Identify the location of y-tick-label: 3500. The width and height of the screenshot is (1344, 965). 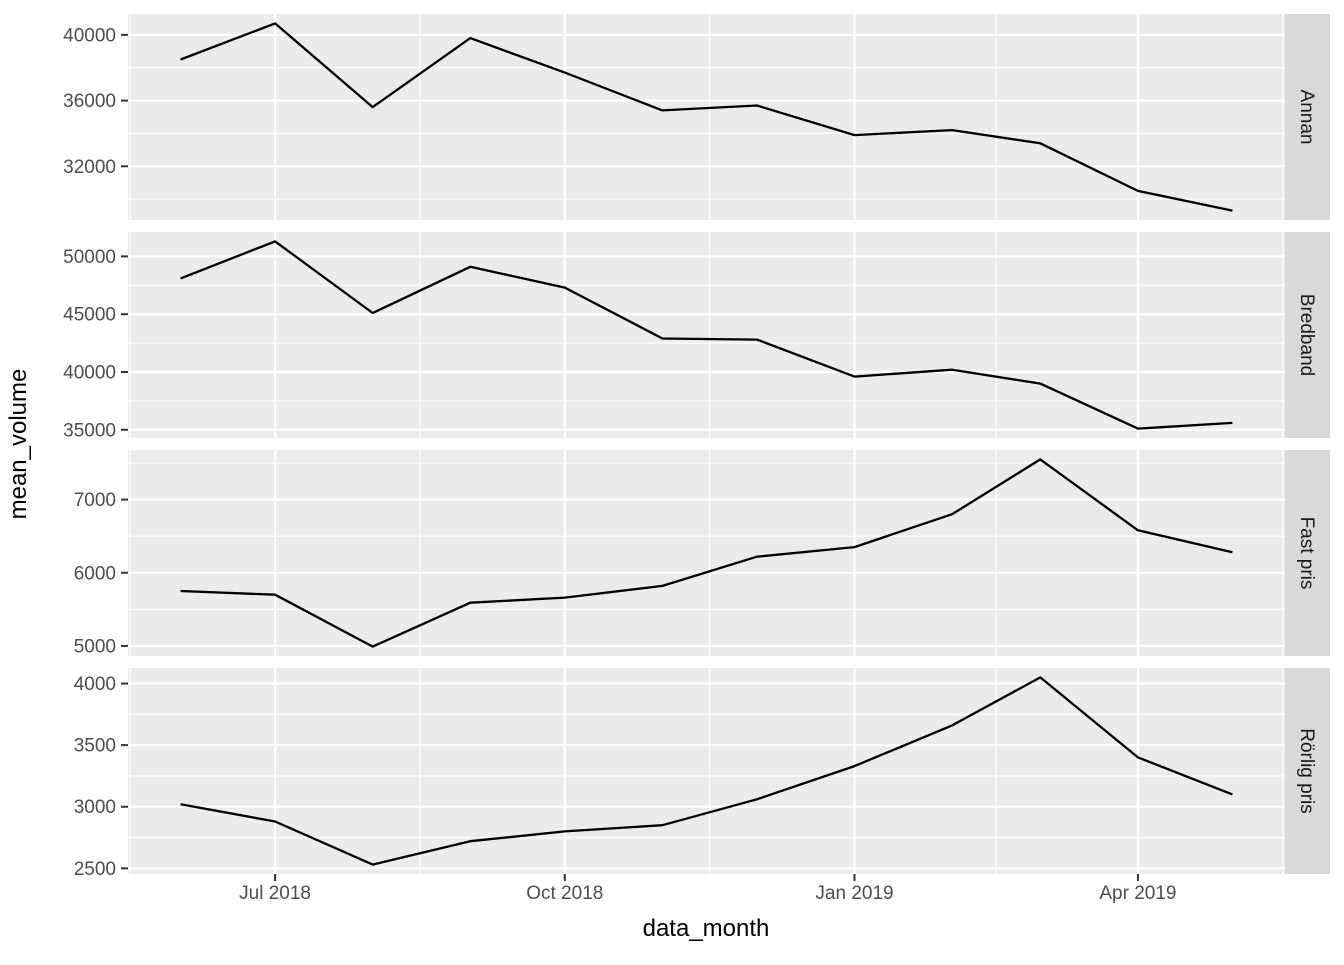
(95, 746).